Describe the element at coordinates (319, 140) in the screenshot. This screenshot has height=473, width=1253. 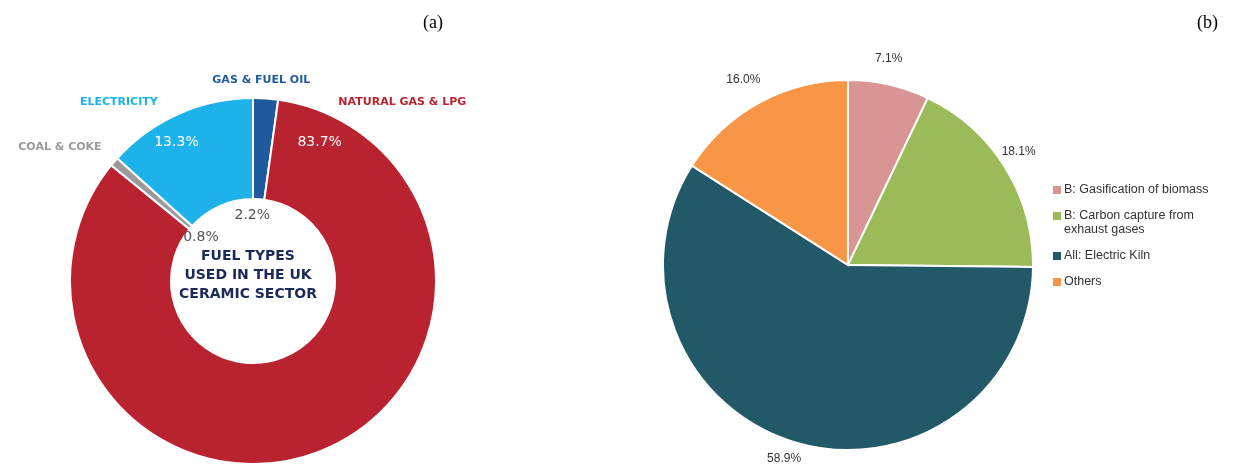
I see `data-label: 83.7%` at that location.